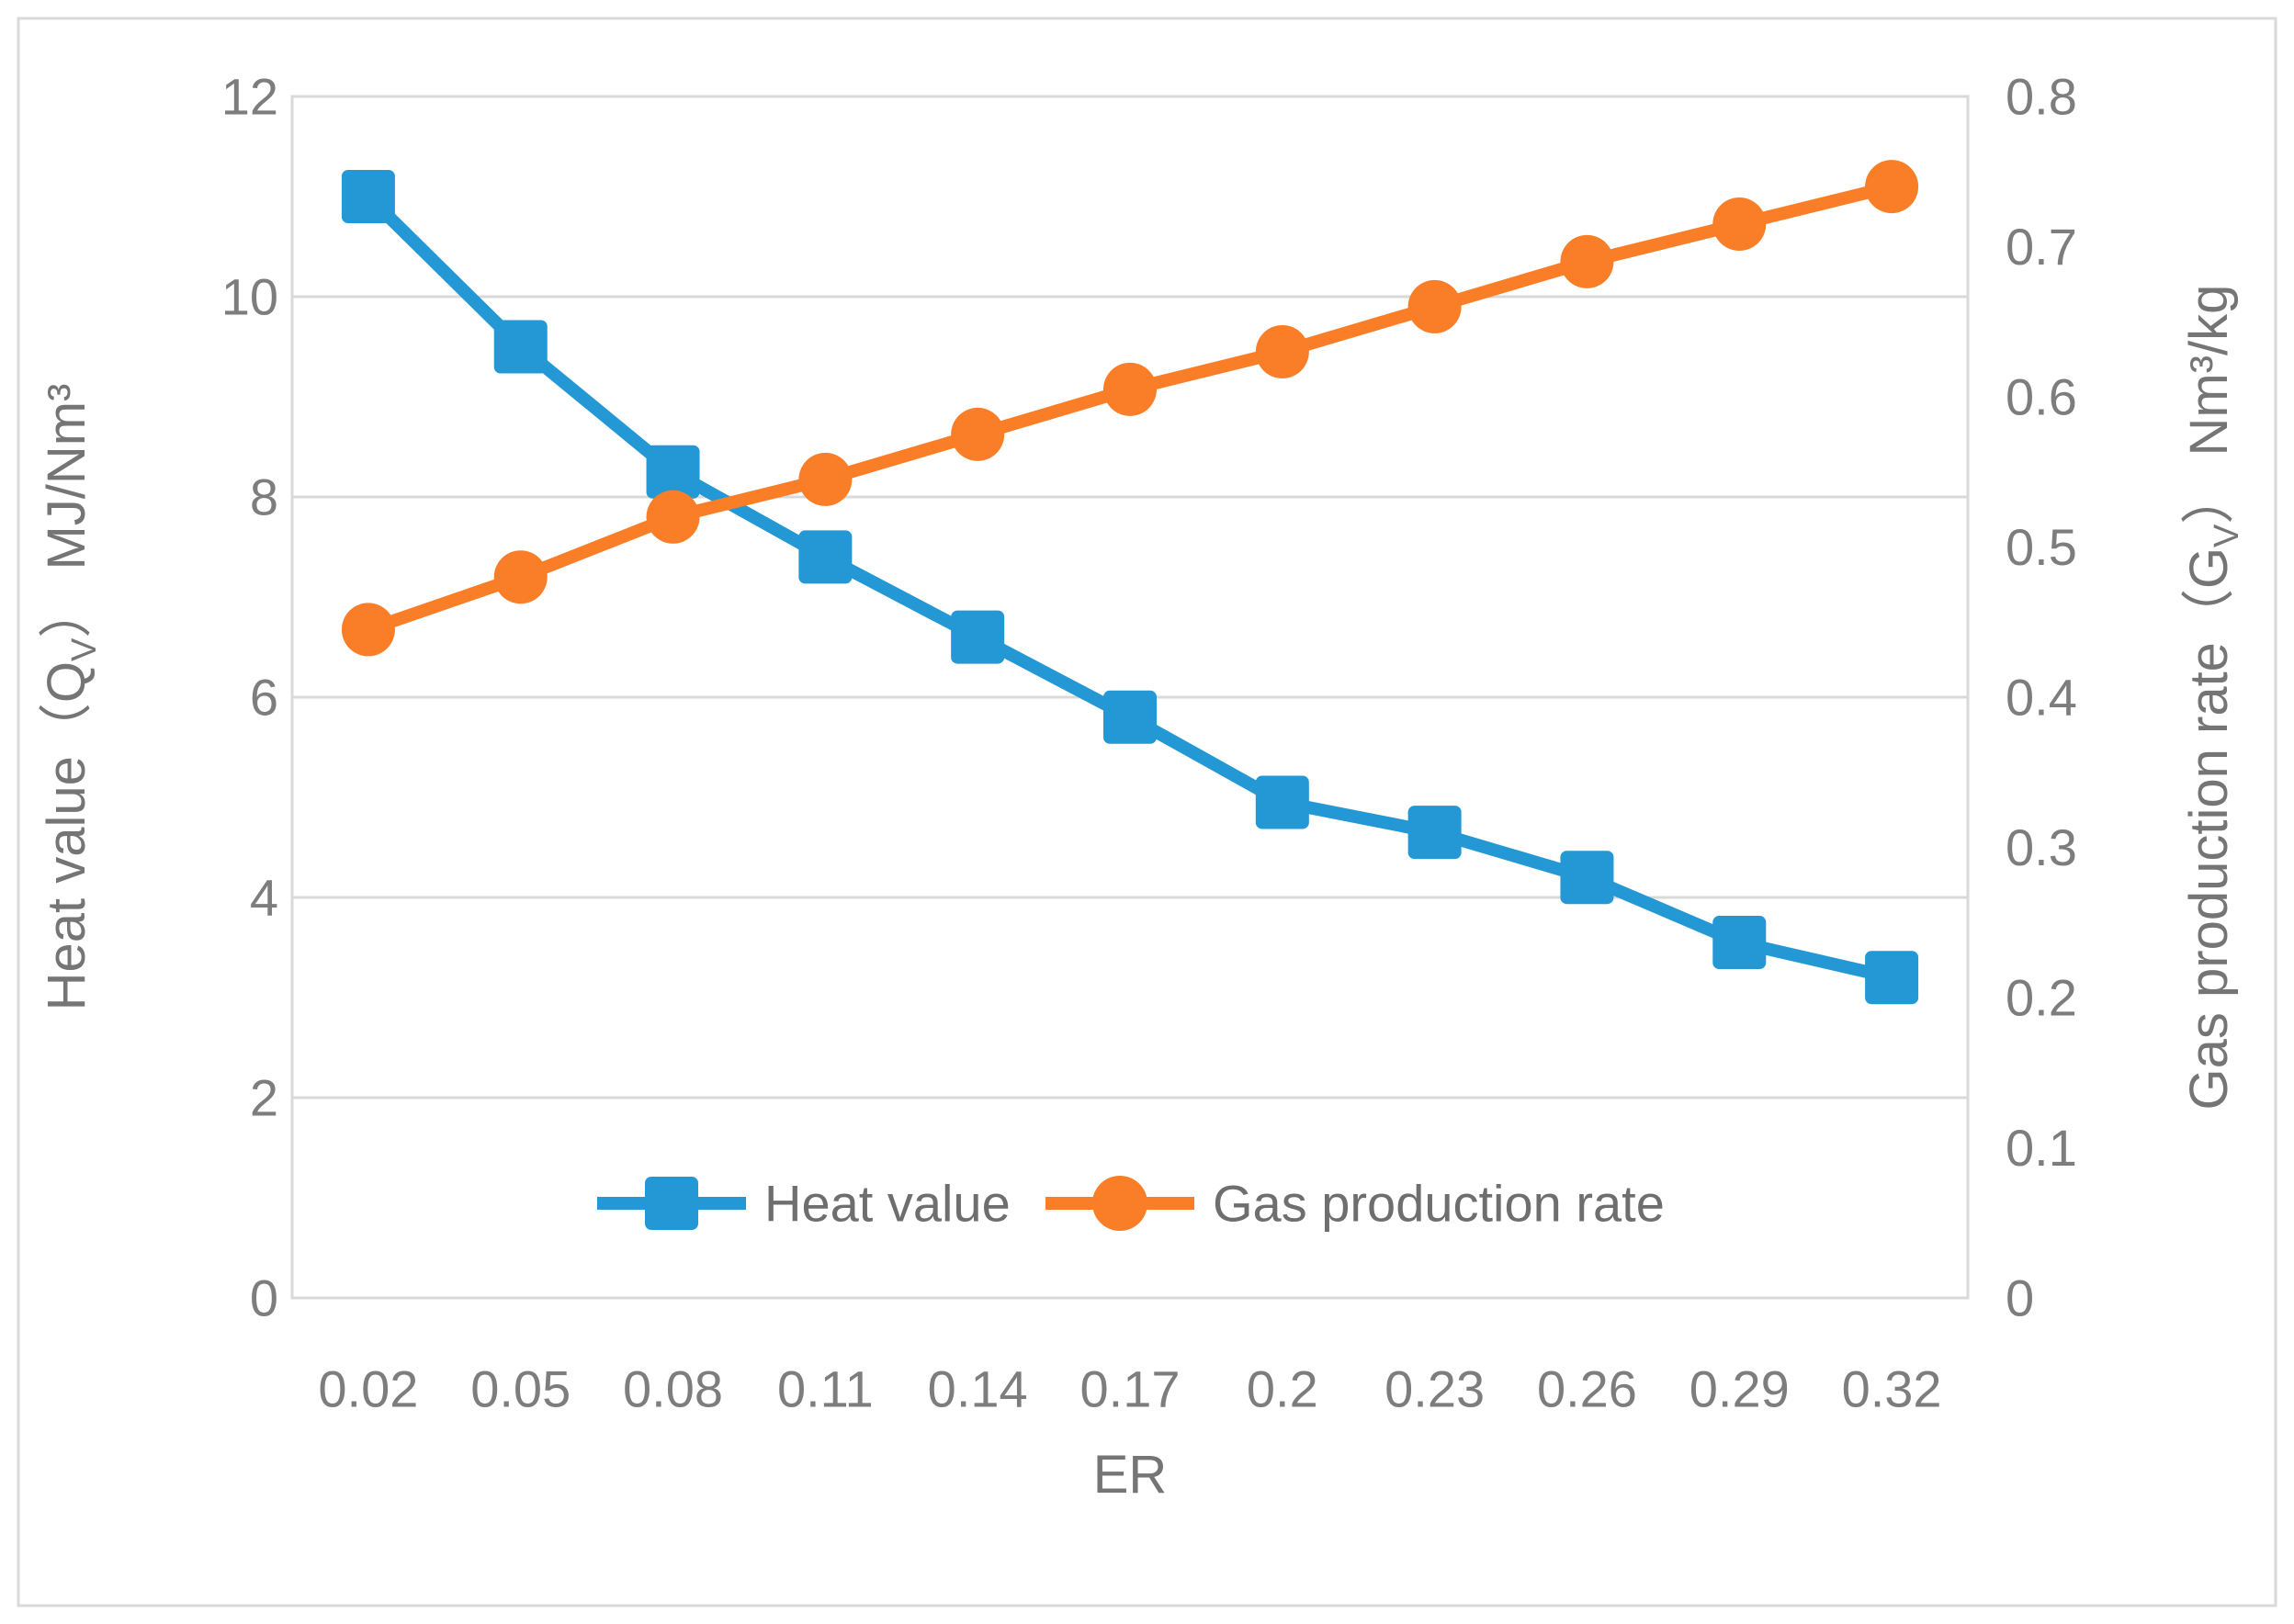 The image size is (2294, 1624). I want to click on right-axis-tick-label: 0.4, so click(2042, 698).